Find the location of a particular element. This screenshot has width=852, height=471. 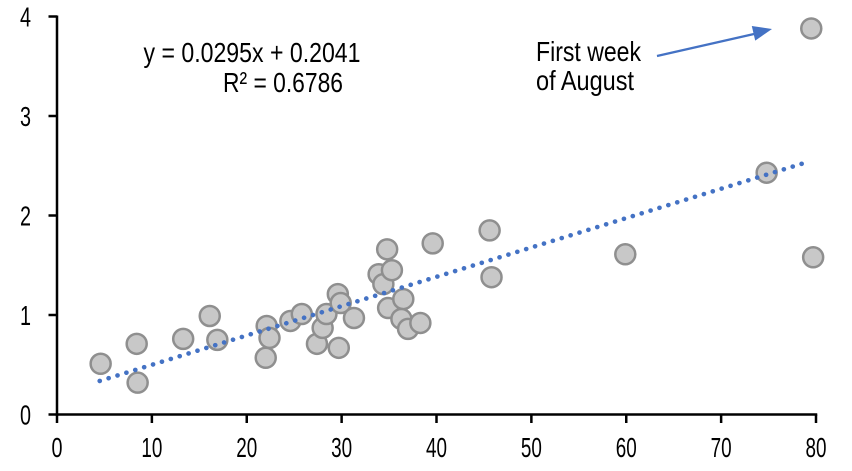

trendline-r2-text: R² = 0.6786 is located at coordinates (283, 82).